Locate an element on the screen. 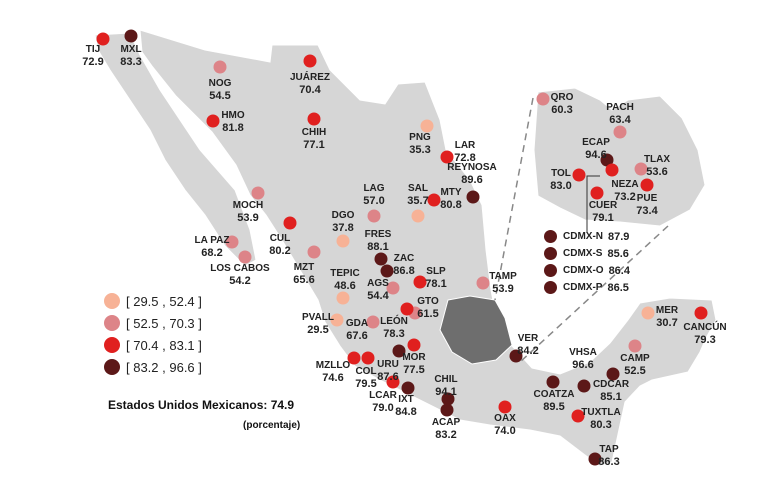 Image resolution: width=780 pixels, height=500 pixels. city-marker-lar is located at coordinates (447, 157).